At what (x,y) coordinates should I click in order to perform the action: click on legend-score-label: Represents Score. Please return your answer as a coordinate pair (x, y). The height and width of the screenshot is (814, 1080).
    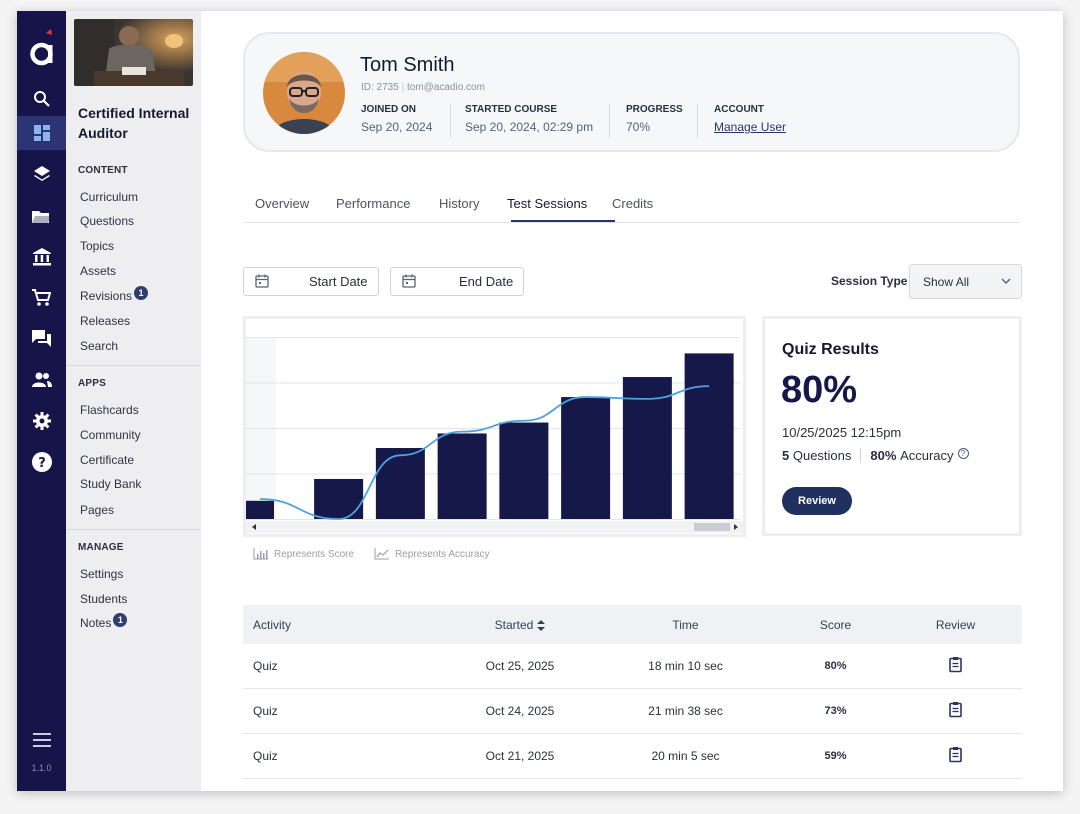
    Looking at the image, I should click on (314, 554).